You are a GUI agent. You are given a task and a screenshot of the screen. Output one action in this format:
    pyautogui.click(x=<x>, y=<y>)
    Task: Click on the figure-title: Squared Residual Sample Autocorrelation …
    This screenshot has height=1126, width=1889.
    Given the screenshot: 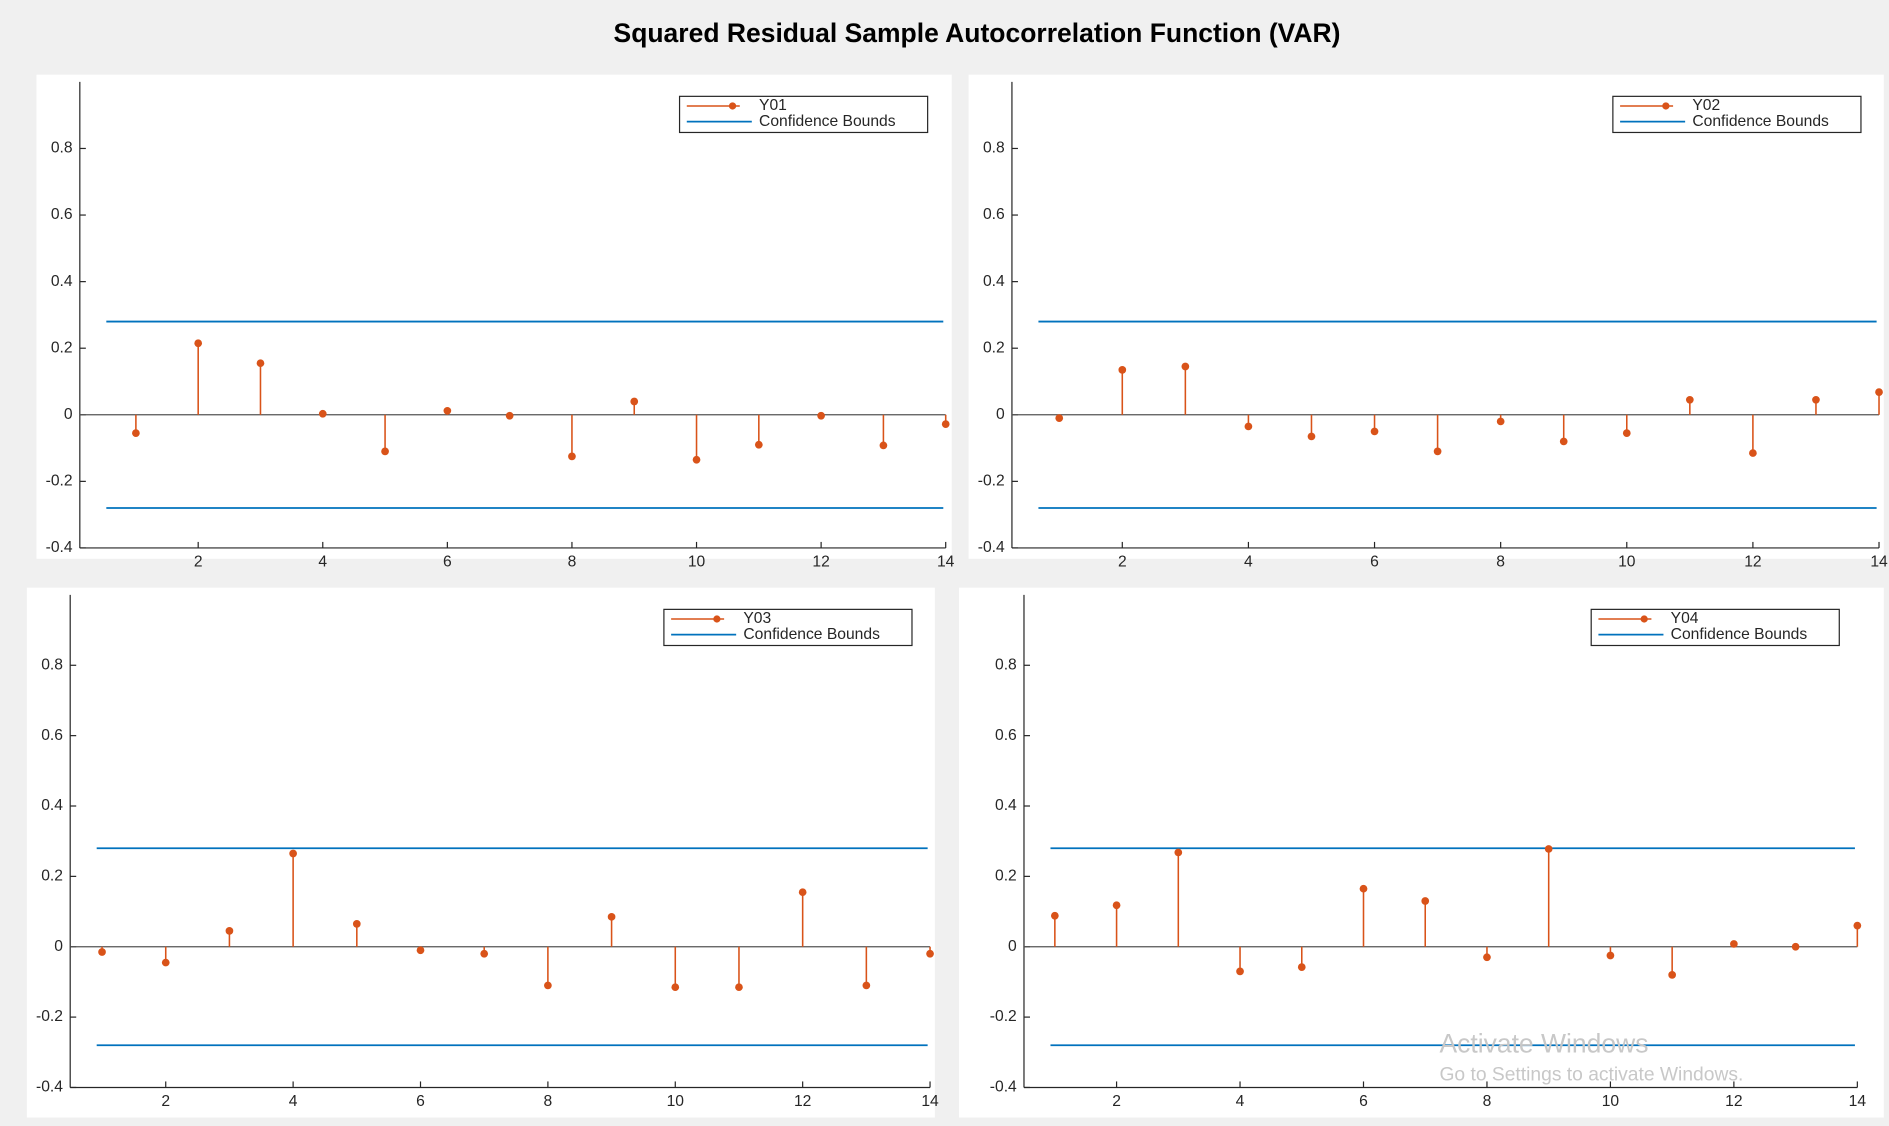 What is the action you would take?
    pyautogui.click(x=977, y=33)
    